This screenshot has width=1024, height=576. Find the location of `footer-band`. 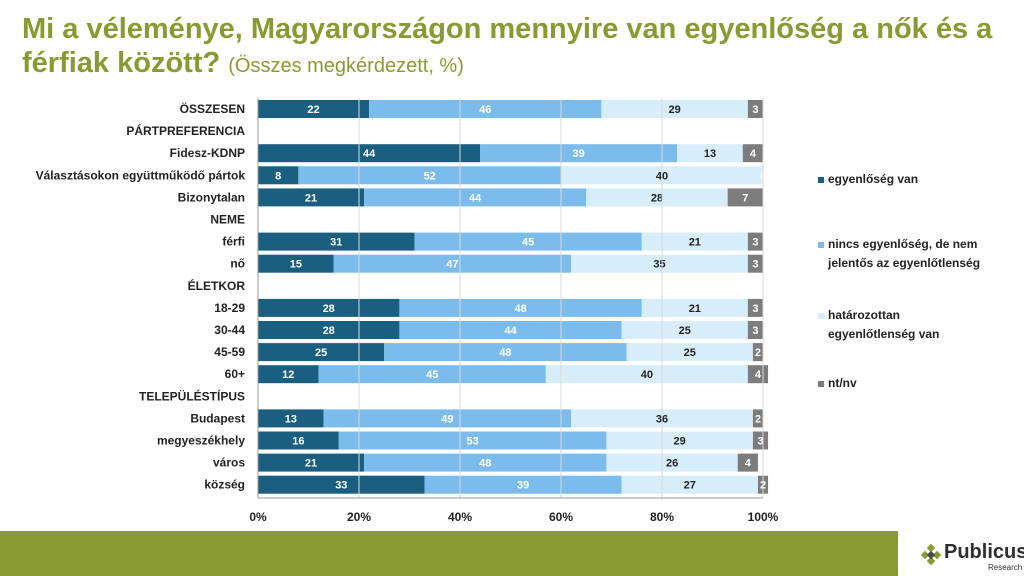

footer-band is located at coordinates (449, 553).